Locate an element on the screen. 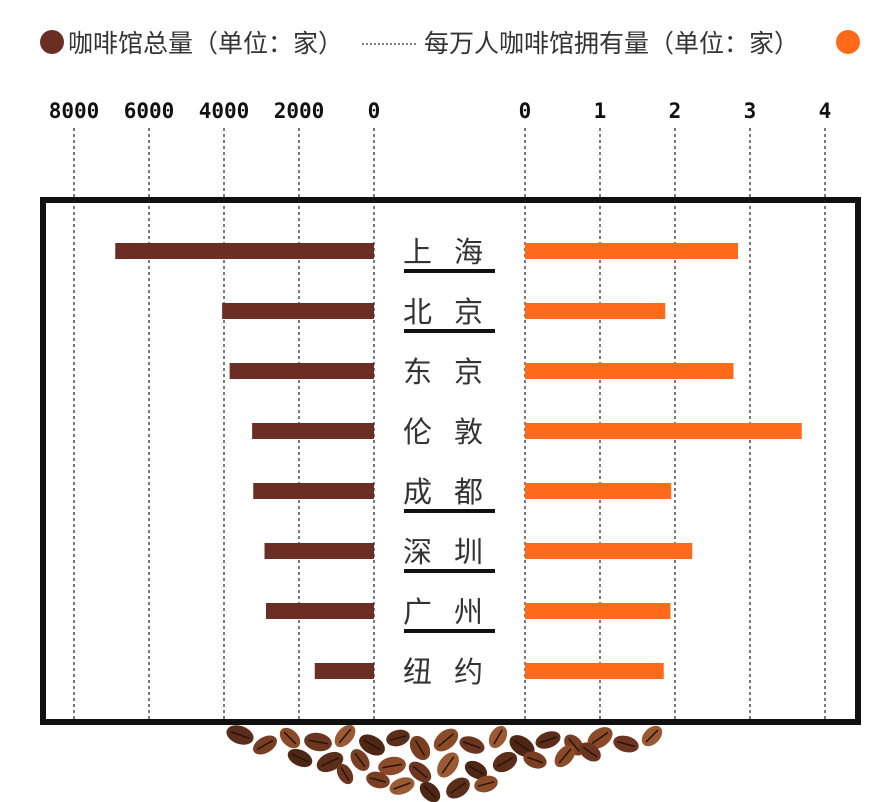 The height and width of the screenshot is (802, 894). legend-left-marker is located at coordinates (52, 42).